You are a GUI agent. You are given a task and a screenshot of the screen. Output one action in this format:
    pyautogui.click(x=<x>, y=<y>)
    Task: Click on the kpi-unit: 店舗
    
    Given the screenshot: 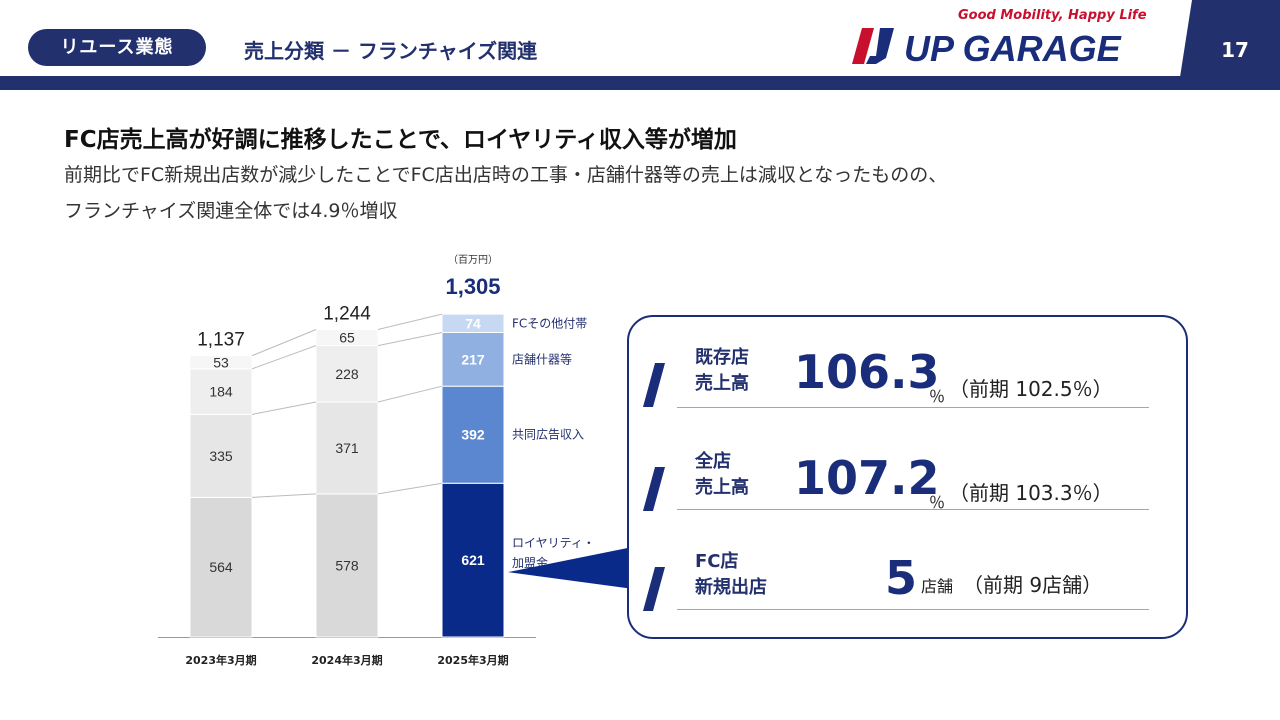 What is the action you would take?
    pyautogui.click(x=937, y=586)
    